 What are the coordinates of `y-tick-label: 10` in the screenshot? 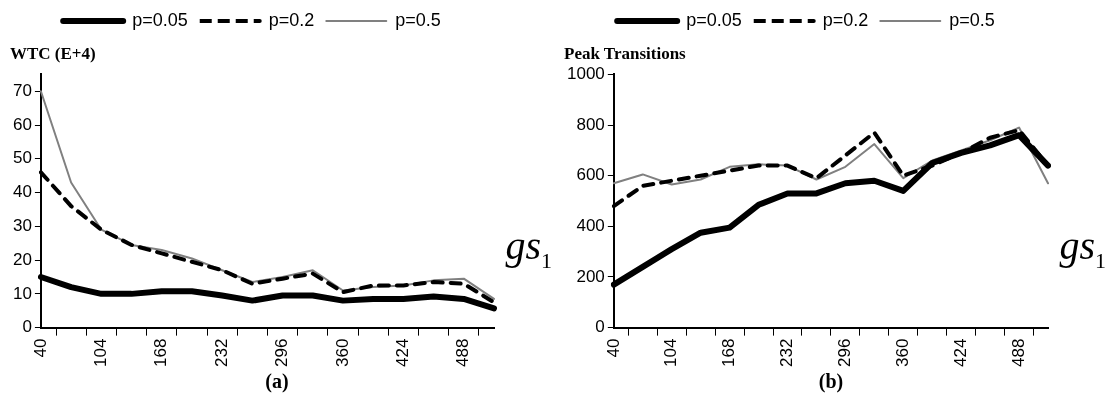 It's located at (22, 293).